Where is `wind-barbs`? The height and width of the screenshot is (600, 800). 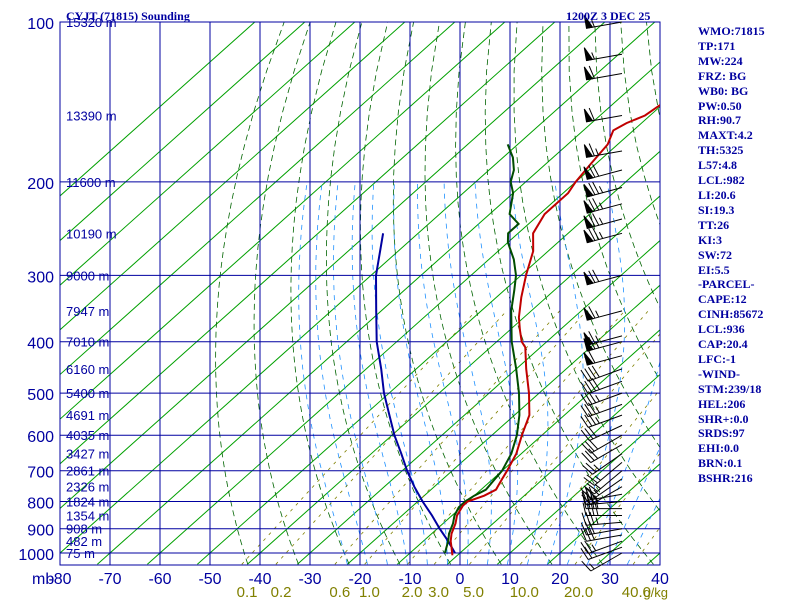
wind-barbs is located at coordinates (601, 293).